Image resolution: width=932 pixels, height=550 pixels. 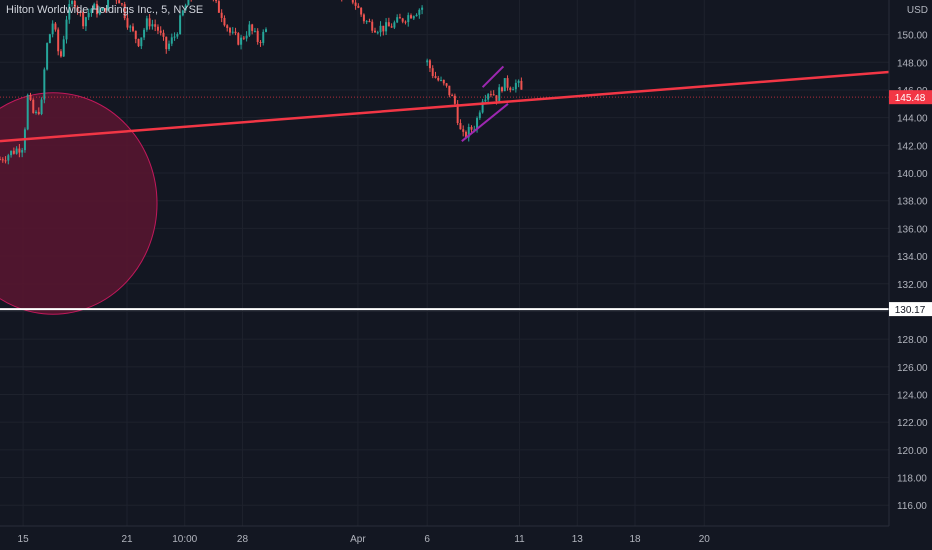 I want to click on chart-title: Hilton Worldwide Holdings Inc., 5, NYSE, so click(x=105, y=10).